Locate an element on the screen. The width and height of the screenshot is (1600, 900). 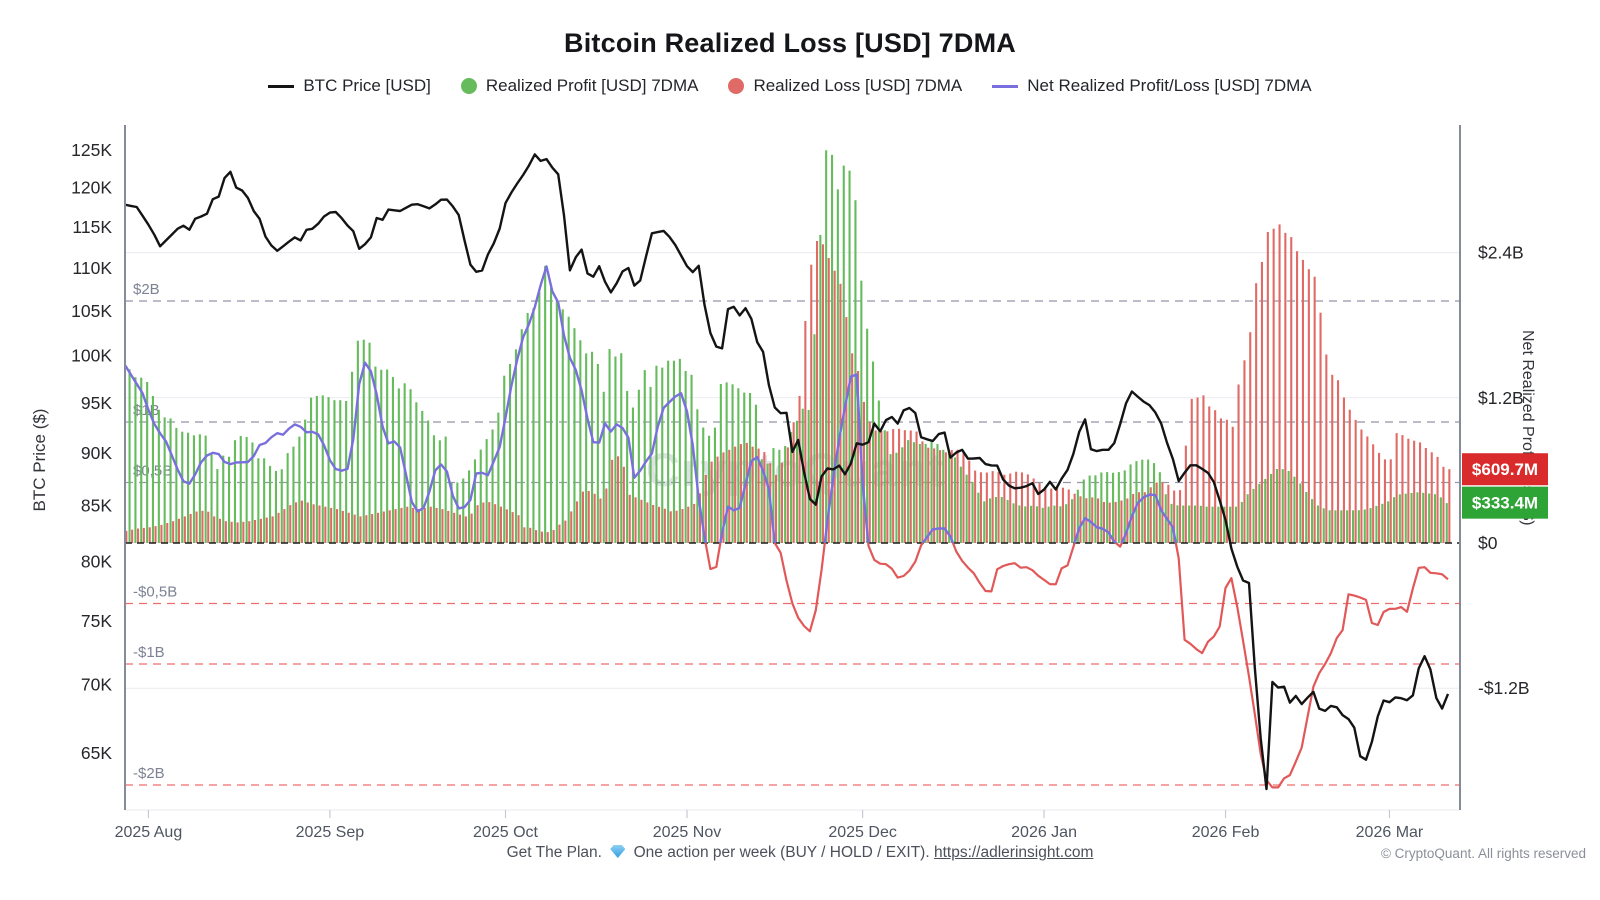
page-title: Bitcoin Realized Loss [USD] 7DMA is located at coordinates (790, 43).